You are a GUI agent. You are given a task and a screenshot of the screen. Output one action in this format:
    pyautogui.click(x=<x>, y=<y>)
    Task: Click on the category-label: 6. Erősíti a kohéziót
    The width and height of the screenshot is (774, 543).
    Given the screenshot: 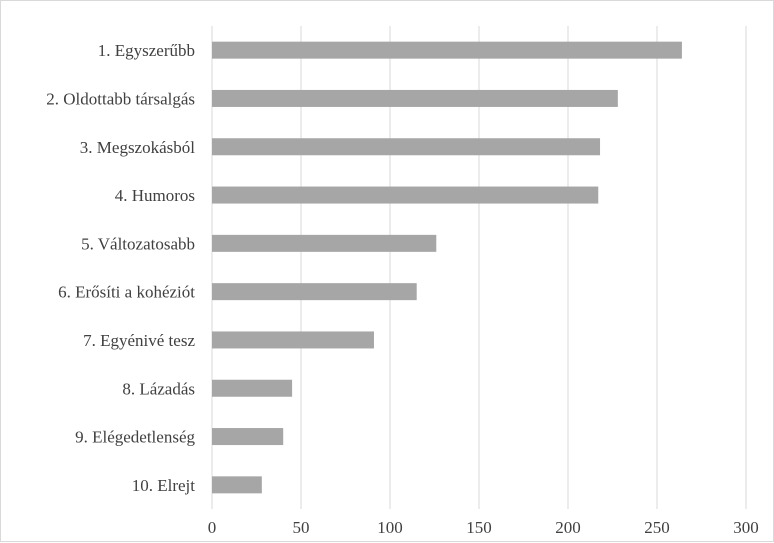 What is the action you would take?
    pyautogui.click(x=126, y=292)
    